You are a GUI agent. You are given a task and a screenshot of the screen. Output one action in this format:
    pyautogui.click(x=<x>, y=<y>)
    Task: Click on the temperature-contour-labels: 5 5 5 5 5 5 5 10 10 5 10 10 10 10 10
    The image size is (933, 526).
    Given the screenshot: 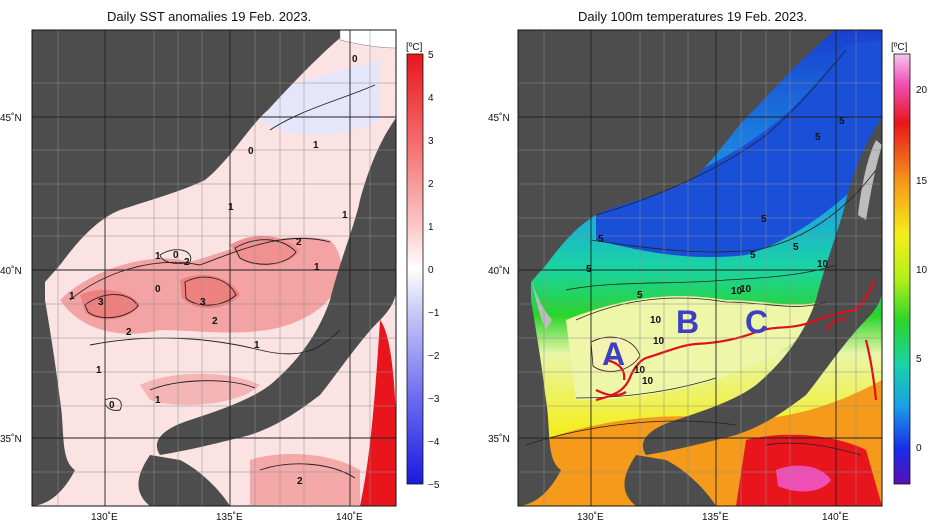 What is the action you would take?
    pyautogui.click(x=715, y=251)
    